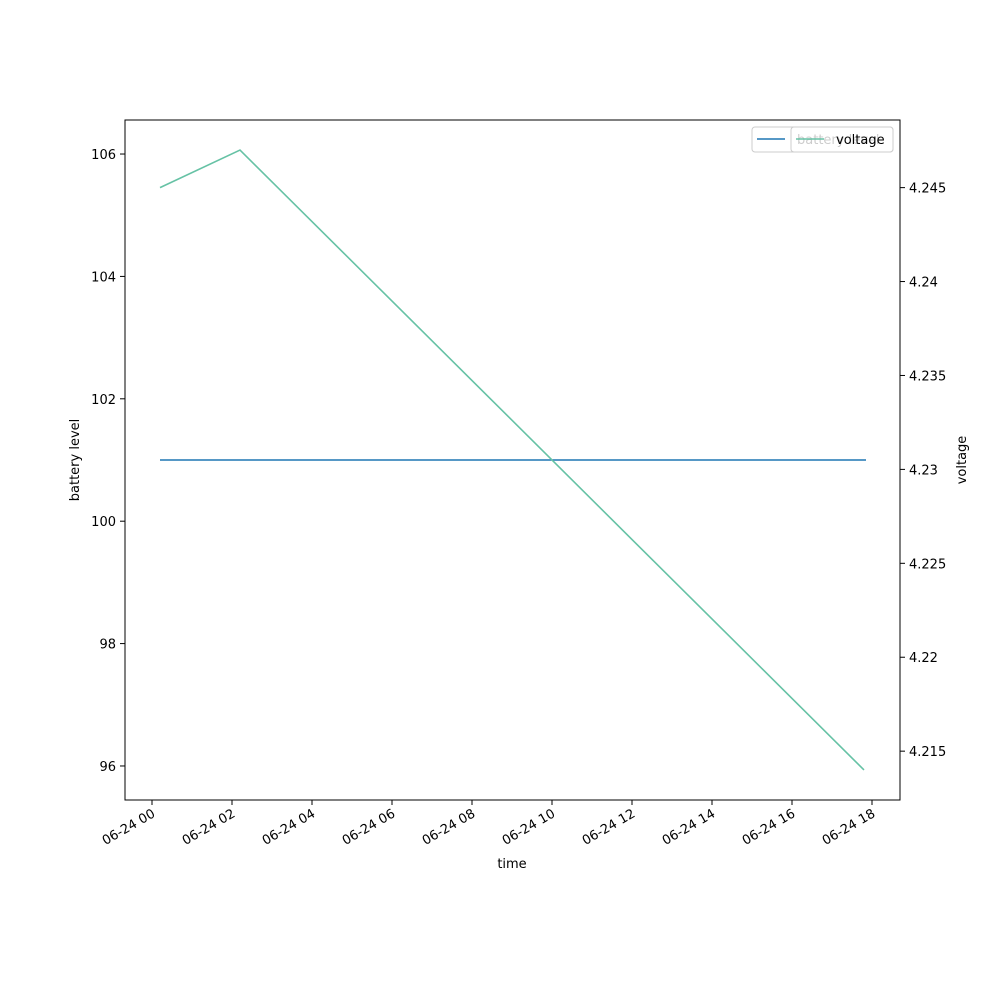 The image size is (1000, 1004). What do you see at coordinates (962, 460) in the screenshot?
I see `y2-axis-label: voltage` at bounding box center [962, 460].